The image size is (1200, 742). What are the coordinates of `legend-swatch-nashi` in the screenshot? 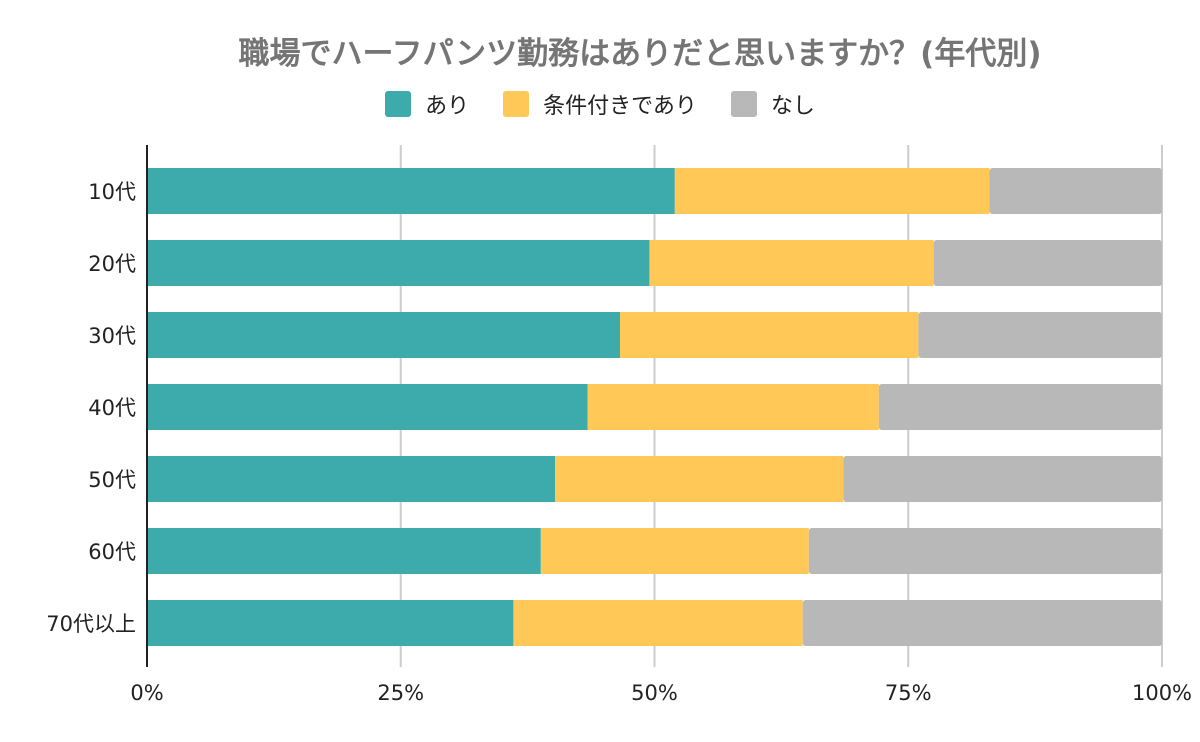 It's located at (743, 104).